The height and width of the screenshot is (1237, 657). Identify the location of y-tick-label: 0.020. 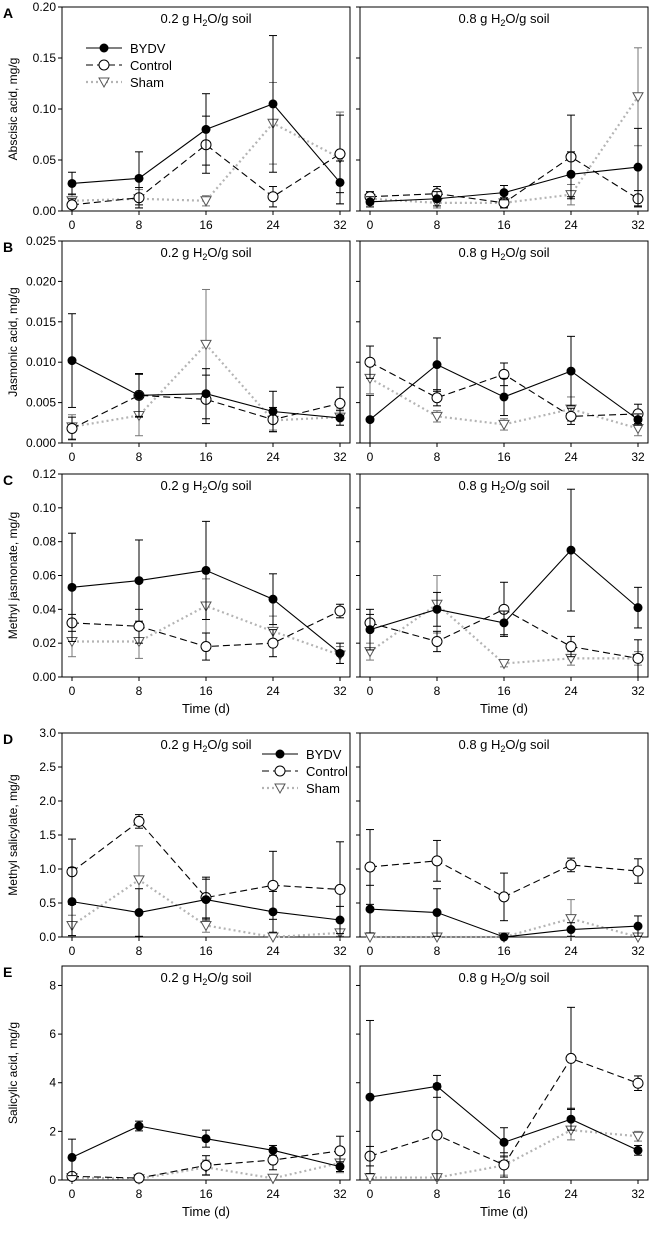
(41, 281).